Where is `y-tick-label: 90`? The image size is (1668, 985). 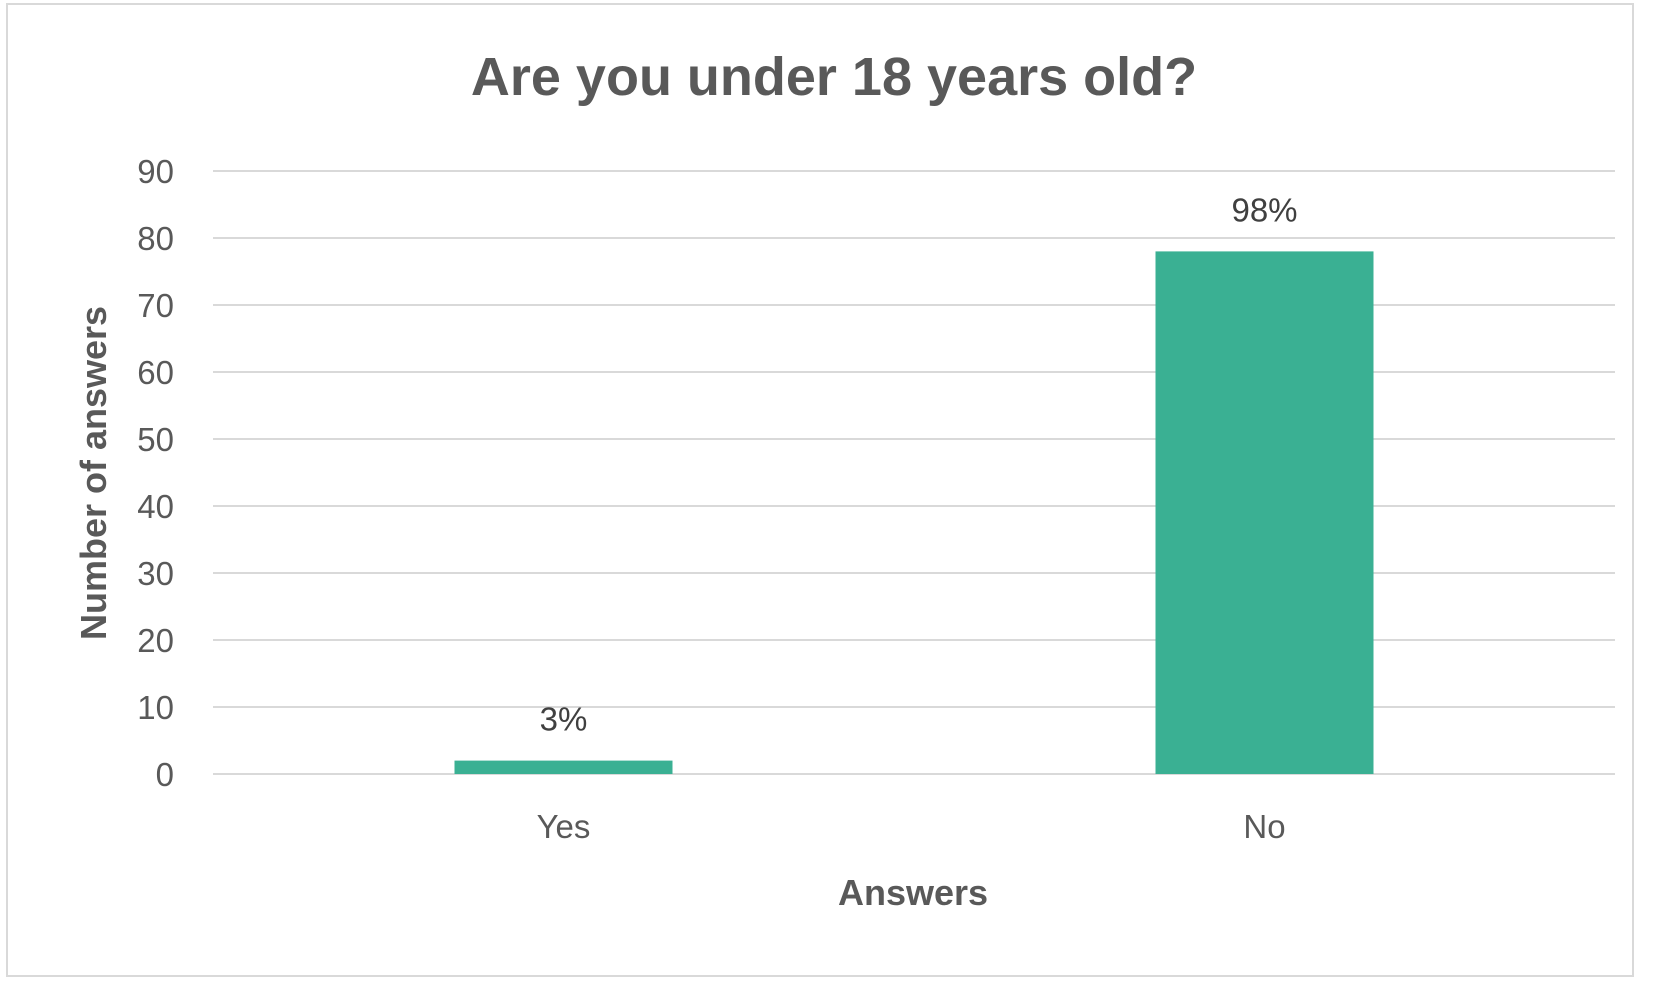
y-tick-label: 90 is located at coordinates (155, 171).